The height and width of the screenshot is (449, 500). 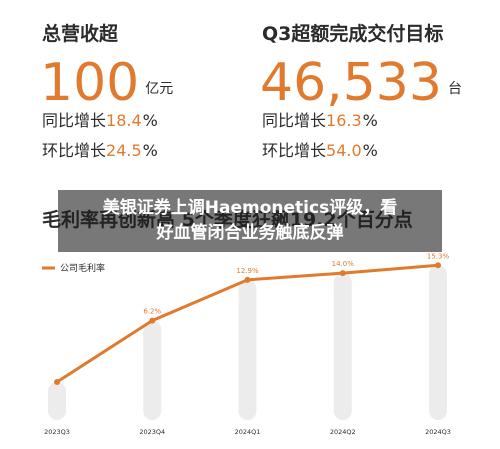 What do you see at coordinates (247, 271) in the screenshot?
I see `value-label: 12.9%` at bounding box center [247, 271].